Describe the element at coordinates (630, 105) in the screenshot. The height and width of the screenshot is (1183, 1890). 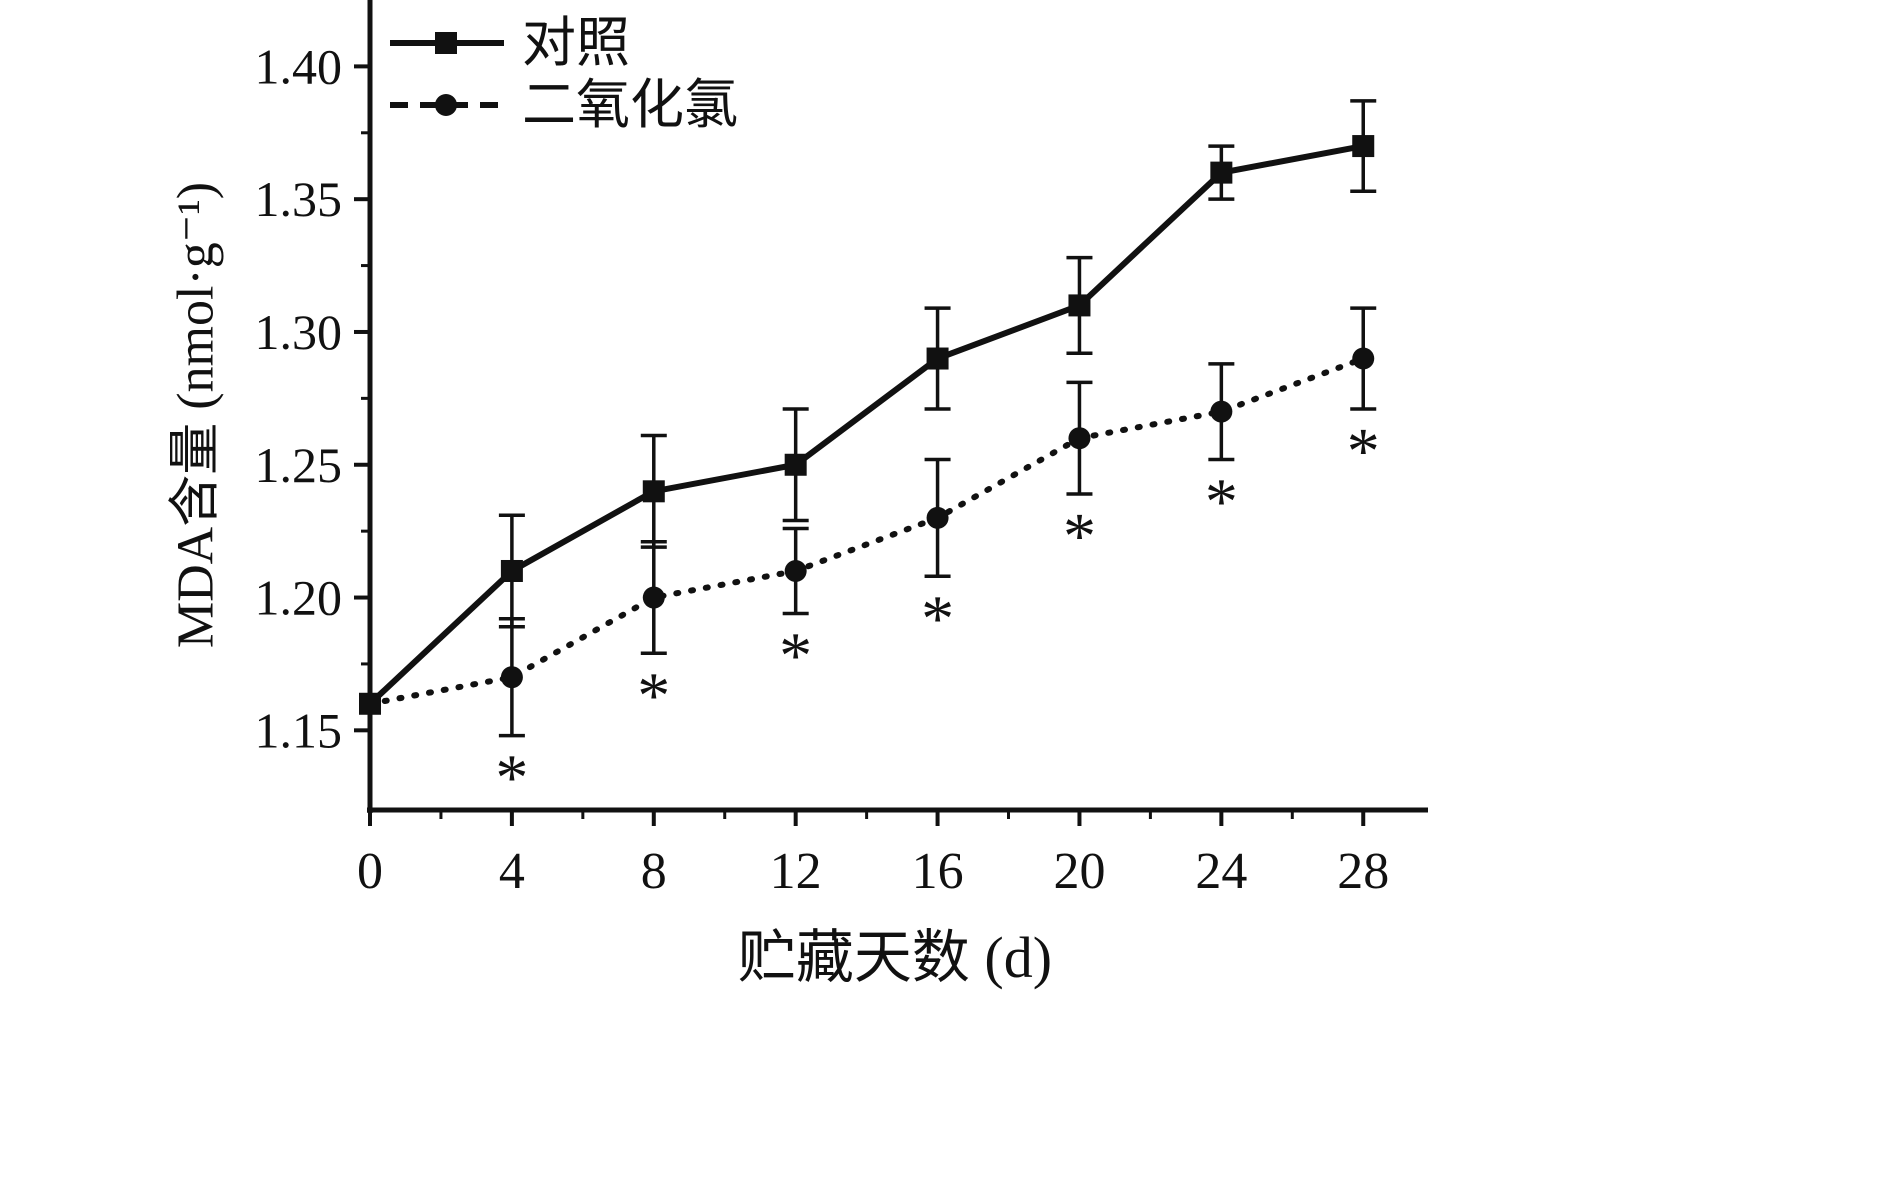
I see `legend-label-clo2: 二氧化氯` at that location.